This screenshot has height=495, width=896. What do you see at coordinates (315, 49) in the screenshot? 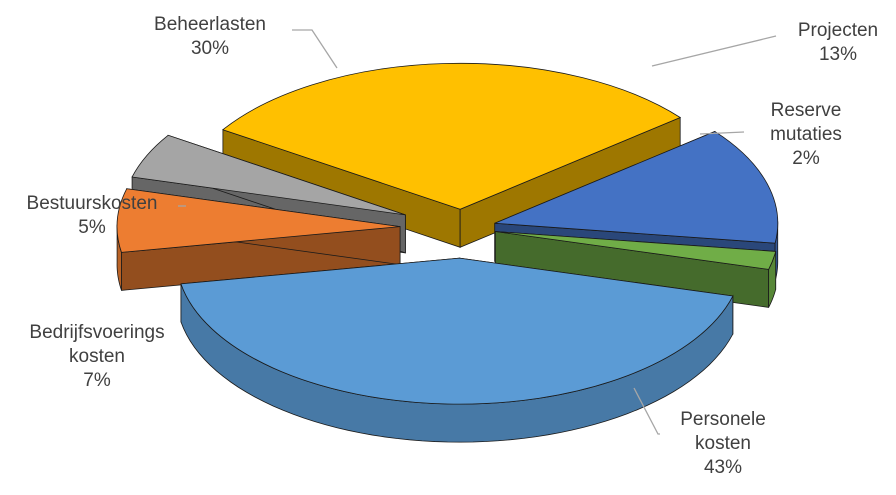
I see `leader-line-beheerlasten` at bounding box center [315, 49].